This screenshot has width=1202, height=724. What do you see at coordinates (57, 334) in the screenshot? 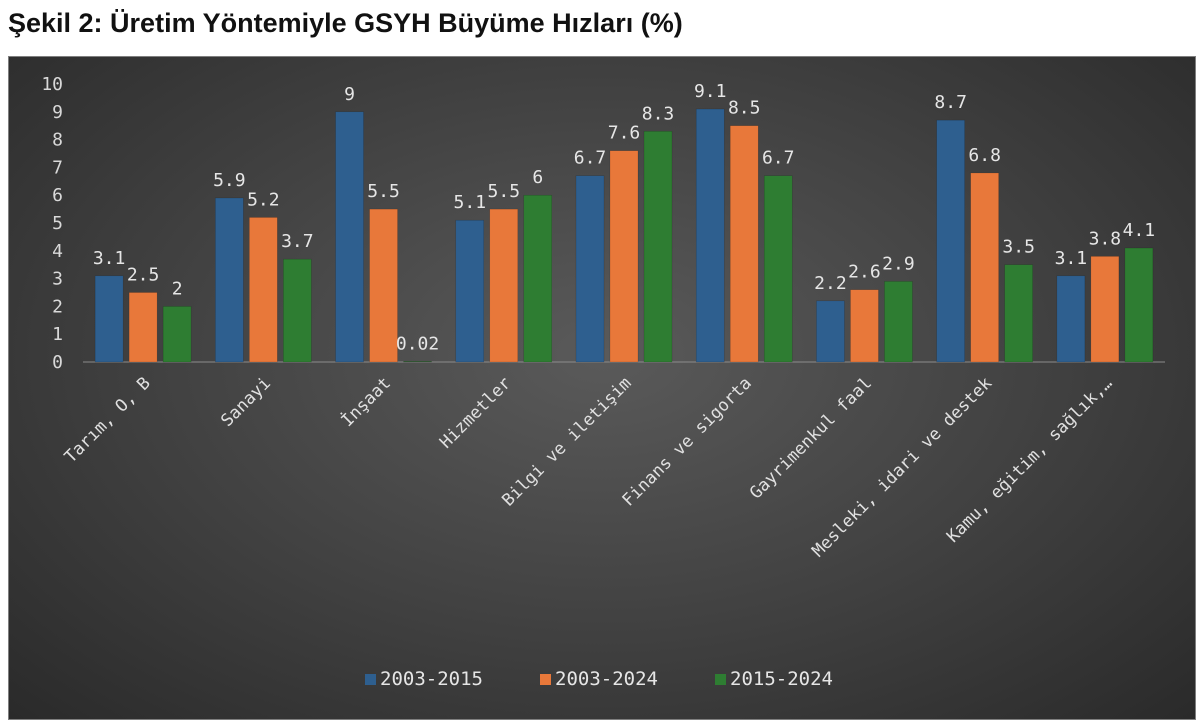
I see `y-tick-label: 1` at bounding box center [57, 334].